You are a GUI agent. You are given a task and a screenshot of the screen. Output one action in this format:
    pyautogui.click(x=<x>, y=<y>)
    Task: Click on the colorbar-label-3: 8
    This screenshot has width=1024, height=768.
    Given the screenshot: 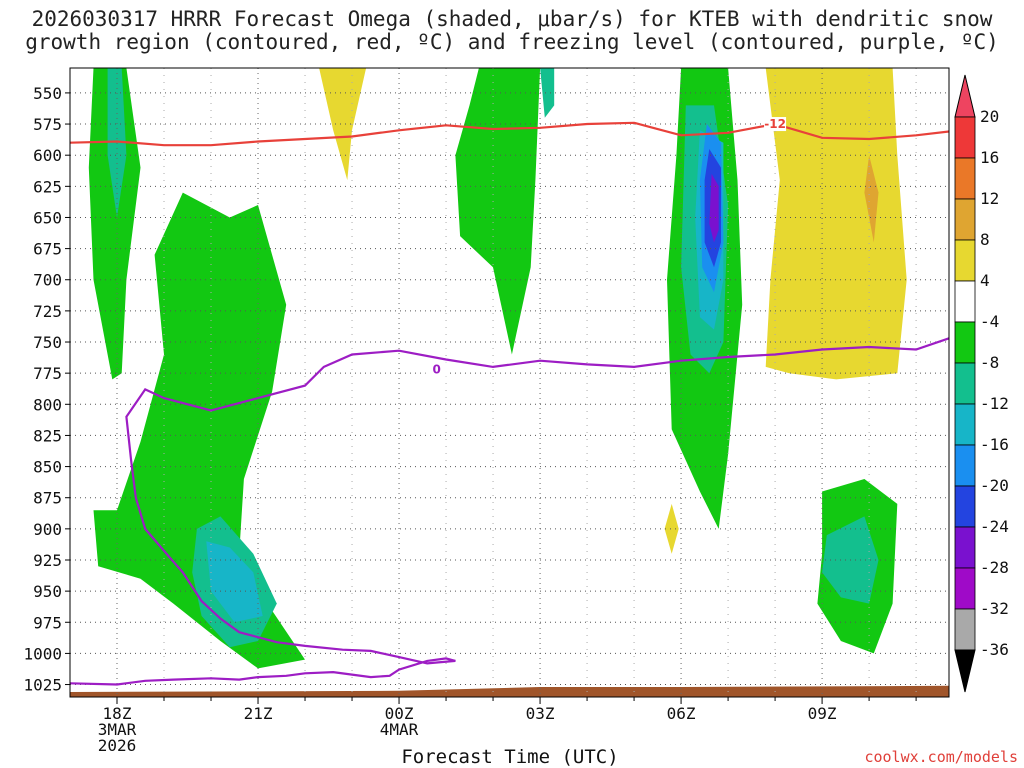 What is the action you would take?
    pyautogui.click(x=985, y=239)
    